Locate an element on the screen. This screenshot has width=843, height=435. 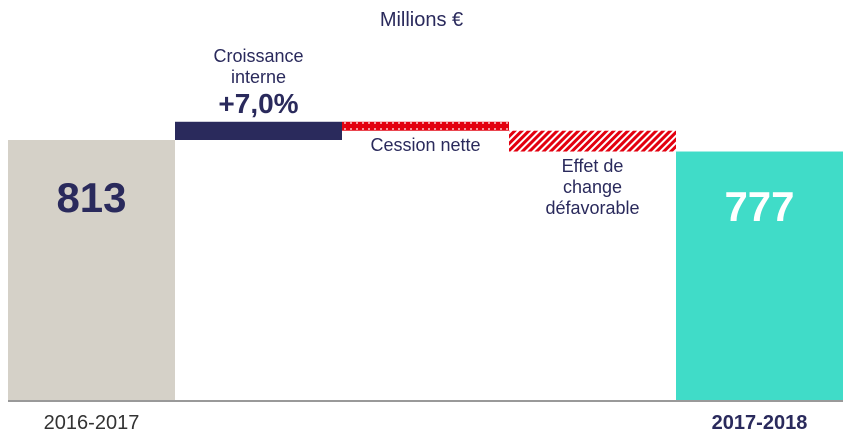
x-label: 2017-2018 is located at coordinates (759, 423).